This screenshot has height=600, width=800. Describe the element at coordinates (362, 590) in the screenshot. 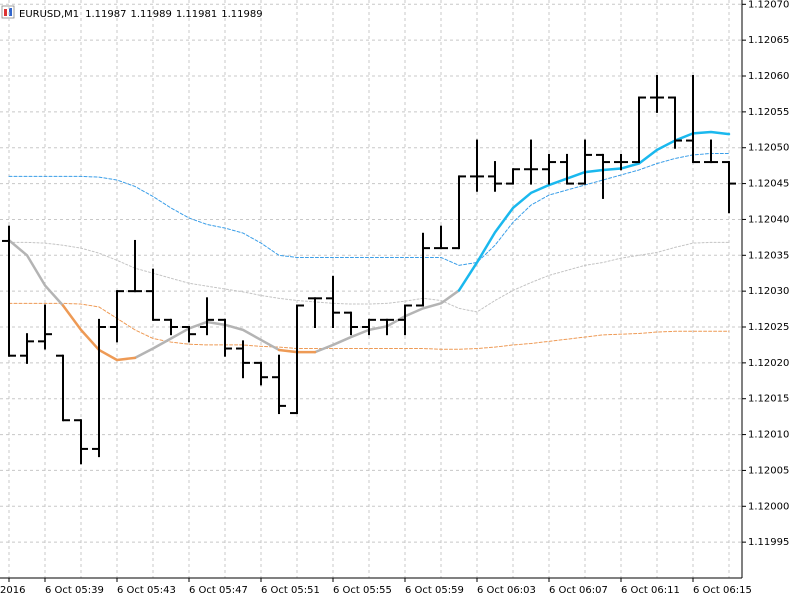

I see `x-tick-label: 6 Oct 05:55` at that location.